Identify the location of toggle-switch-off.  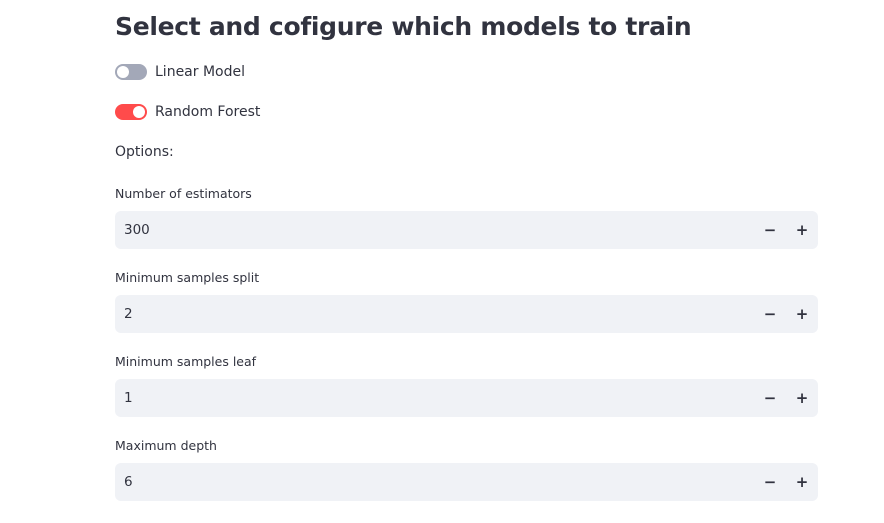
(131, 72).